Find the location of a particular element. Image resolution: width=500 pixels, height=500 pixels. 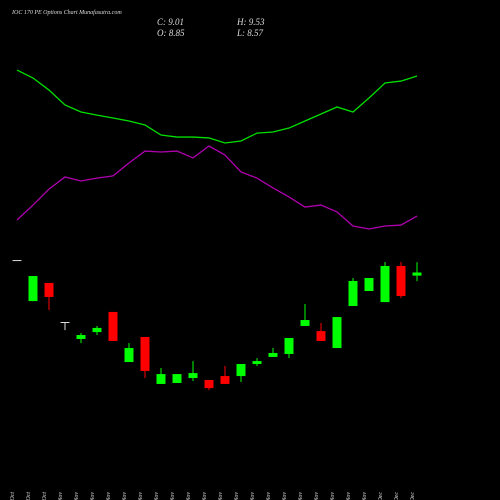

x-tick-label: 20 Nov is located at coordinates (253, 496).